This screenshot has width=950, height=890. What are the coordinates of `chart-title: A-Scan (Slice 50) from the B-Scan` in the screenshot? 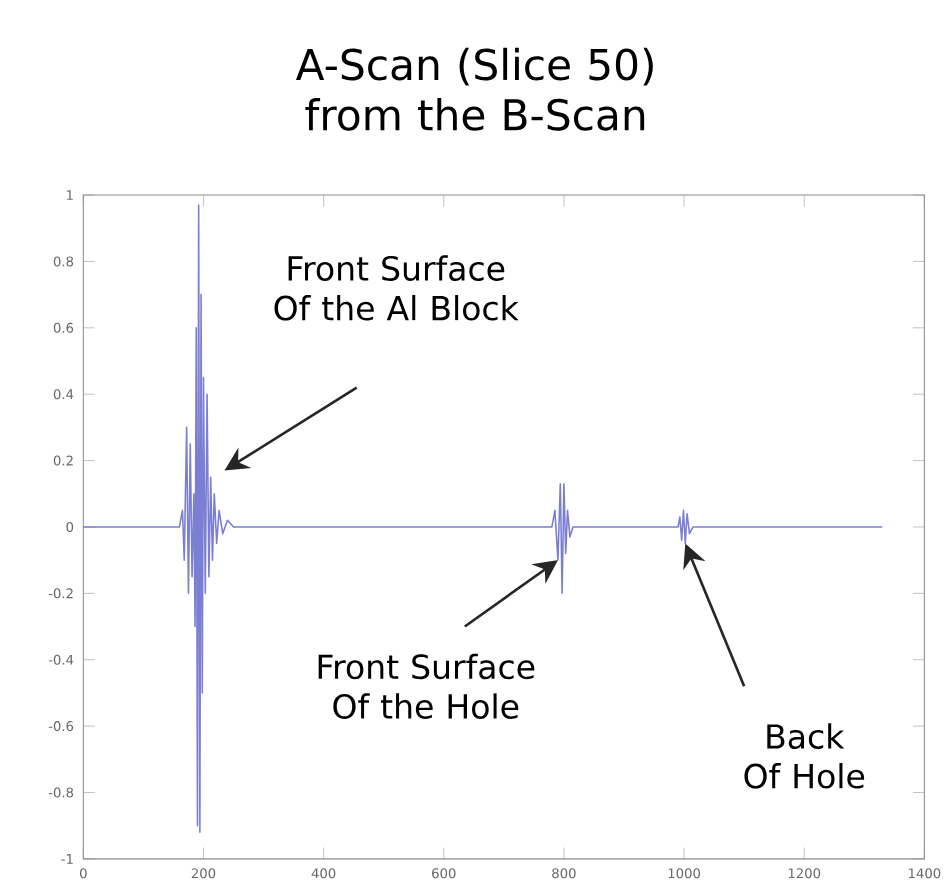 It's located at (474, 89).